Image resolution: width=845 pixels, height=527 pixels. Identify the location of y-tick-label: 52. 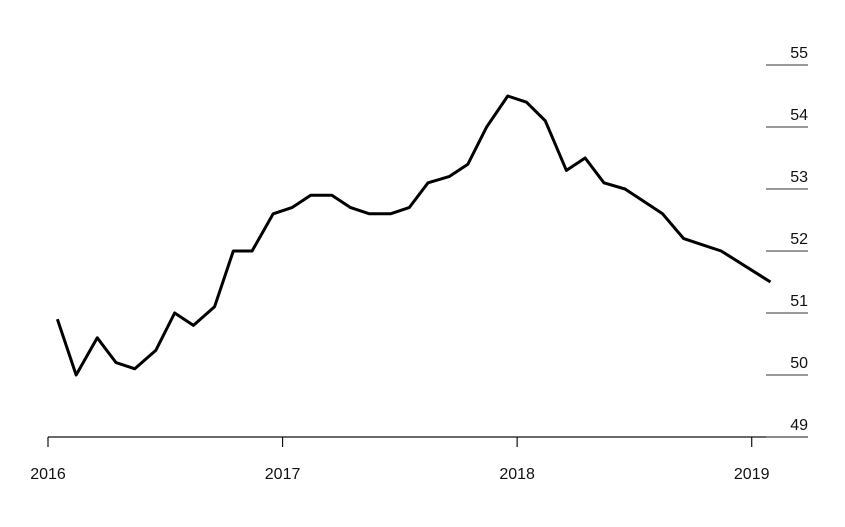
(799, 239).